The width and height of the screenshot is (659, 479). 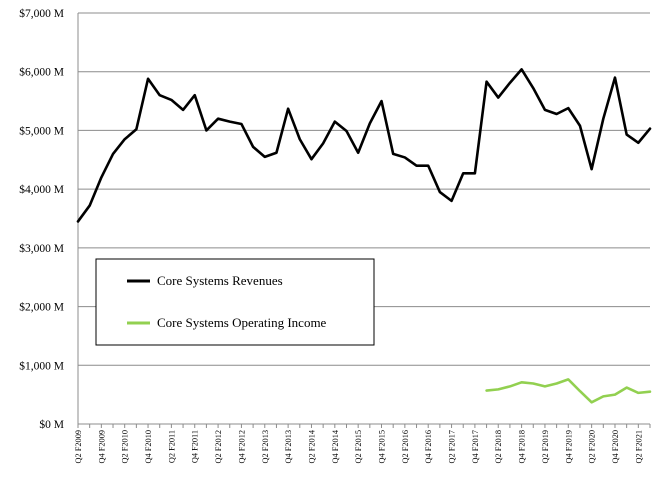 I want to click on x-tick-label: Q2 F2014, so click(x=311, y=446).